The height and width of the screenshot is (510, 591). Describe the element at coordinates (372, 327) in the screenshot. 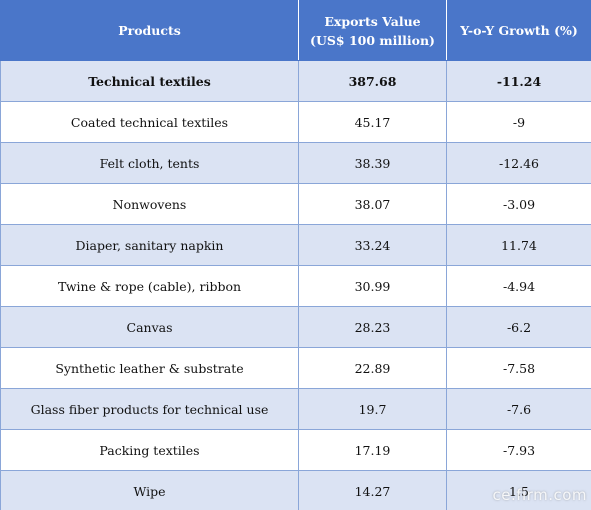

I see `cell-exports: 28.23` at that location.